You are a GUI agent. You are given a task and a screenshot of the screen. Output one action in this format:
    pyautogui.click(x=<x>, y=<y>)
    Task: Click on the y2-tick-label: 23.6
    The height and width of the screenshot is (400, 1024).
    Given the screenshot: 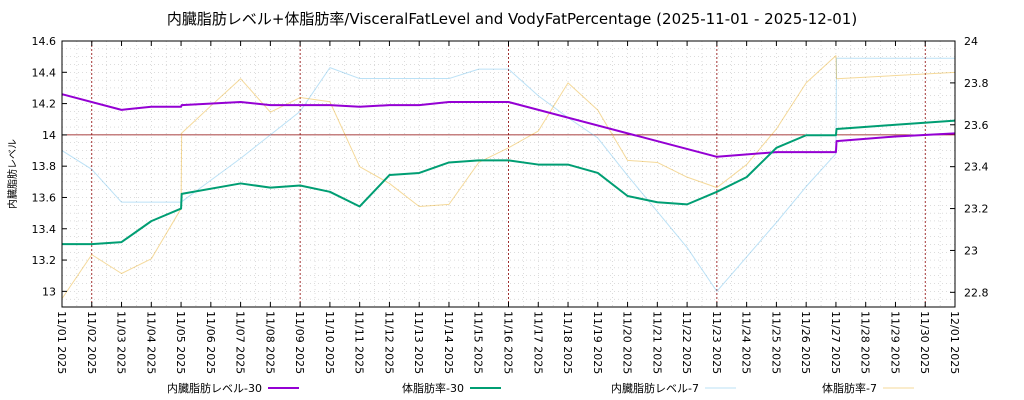 What is the action you would take?
    pyautogui.click(x=976, y=125)
    